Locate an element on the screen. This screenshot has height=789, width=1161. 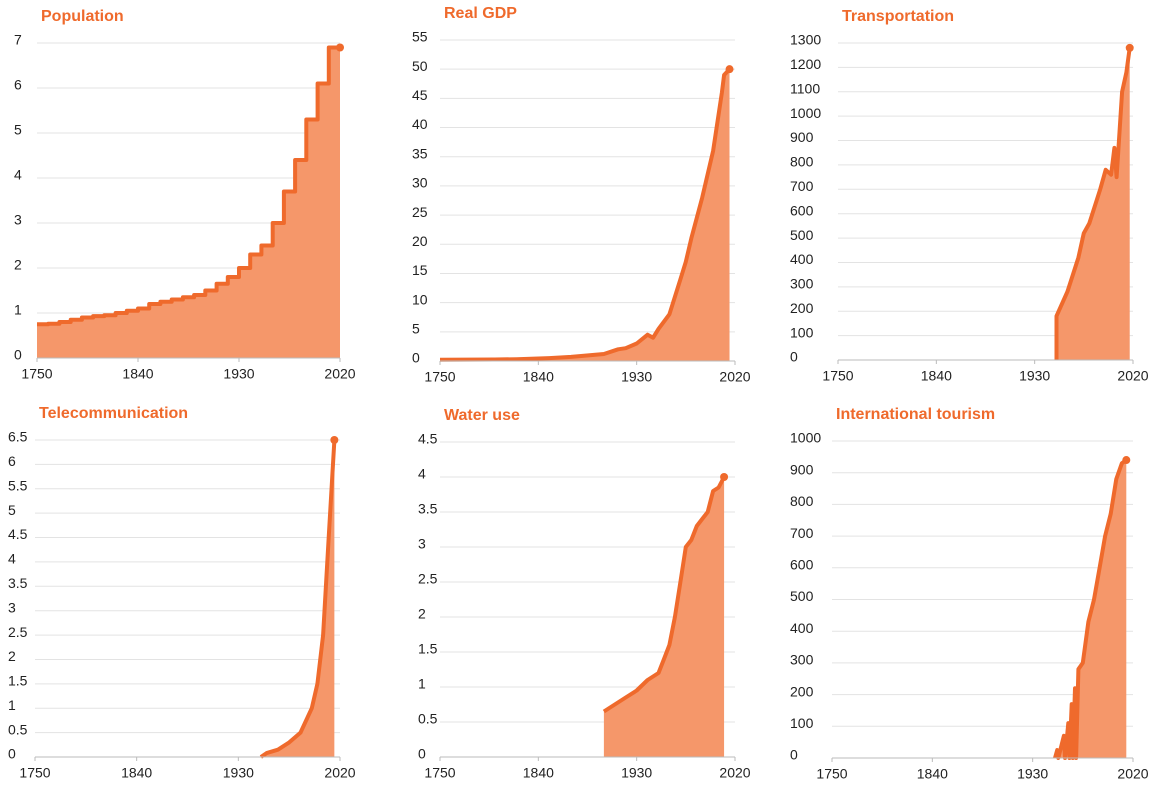
chart-title: Real GDP is located at coordinates (480, 13).